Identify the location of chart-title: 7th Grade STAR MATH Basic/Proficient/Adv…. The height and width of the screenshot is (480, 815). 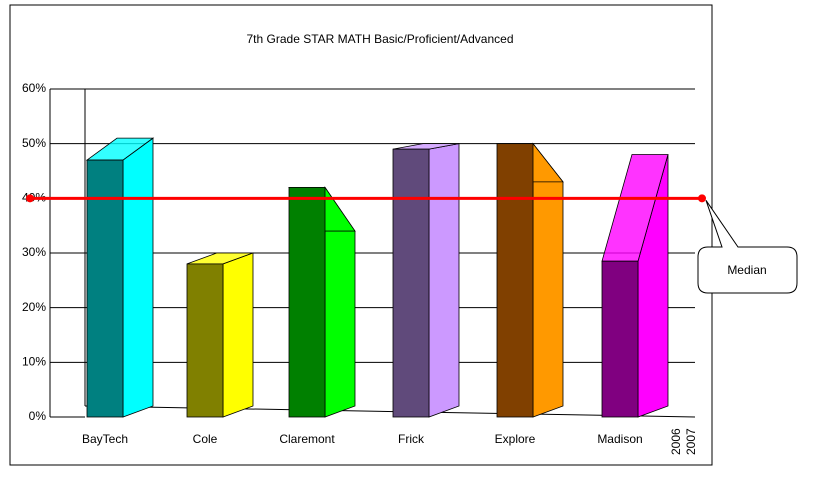
(380, 39).